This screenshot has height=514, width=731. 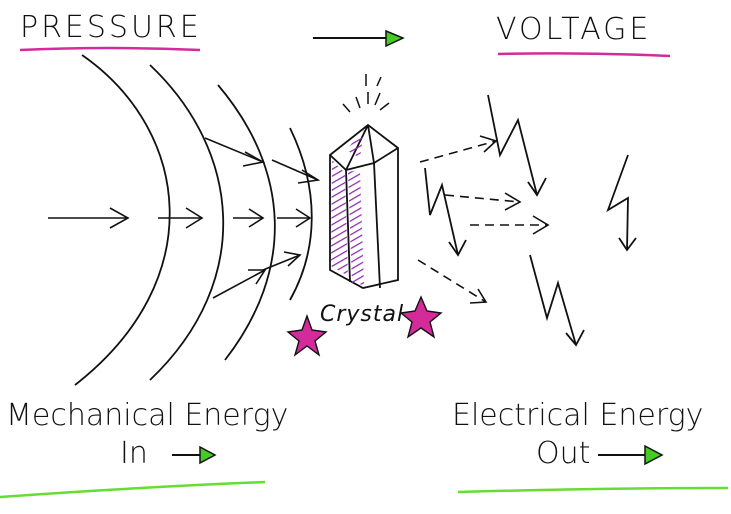 What do you see at coordinates (110, 49) in the screenshot?
I see `pressure-underline` at bounding box center [110, 49].